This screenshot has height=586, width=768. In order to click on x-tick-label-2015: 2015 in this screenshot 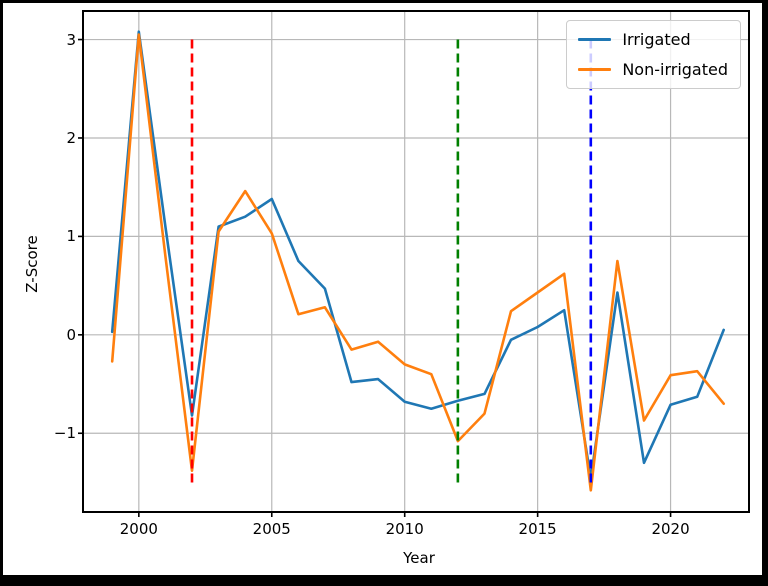, I will do `click(537, 529)`.